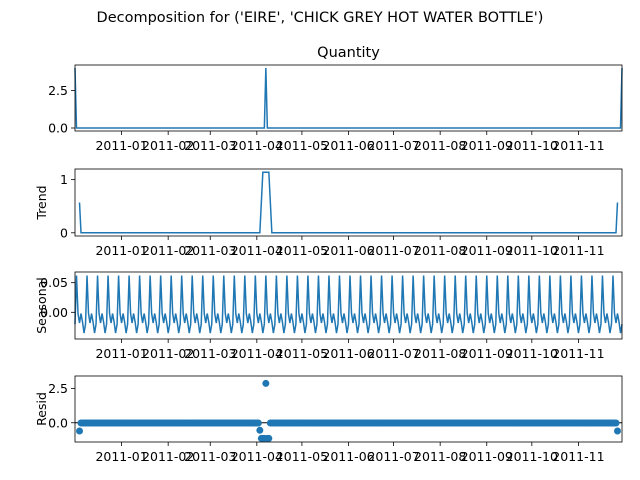 The width and height of the screenshot is (640, 480). I want to click on series-line-quantity, so click(348, 98).